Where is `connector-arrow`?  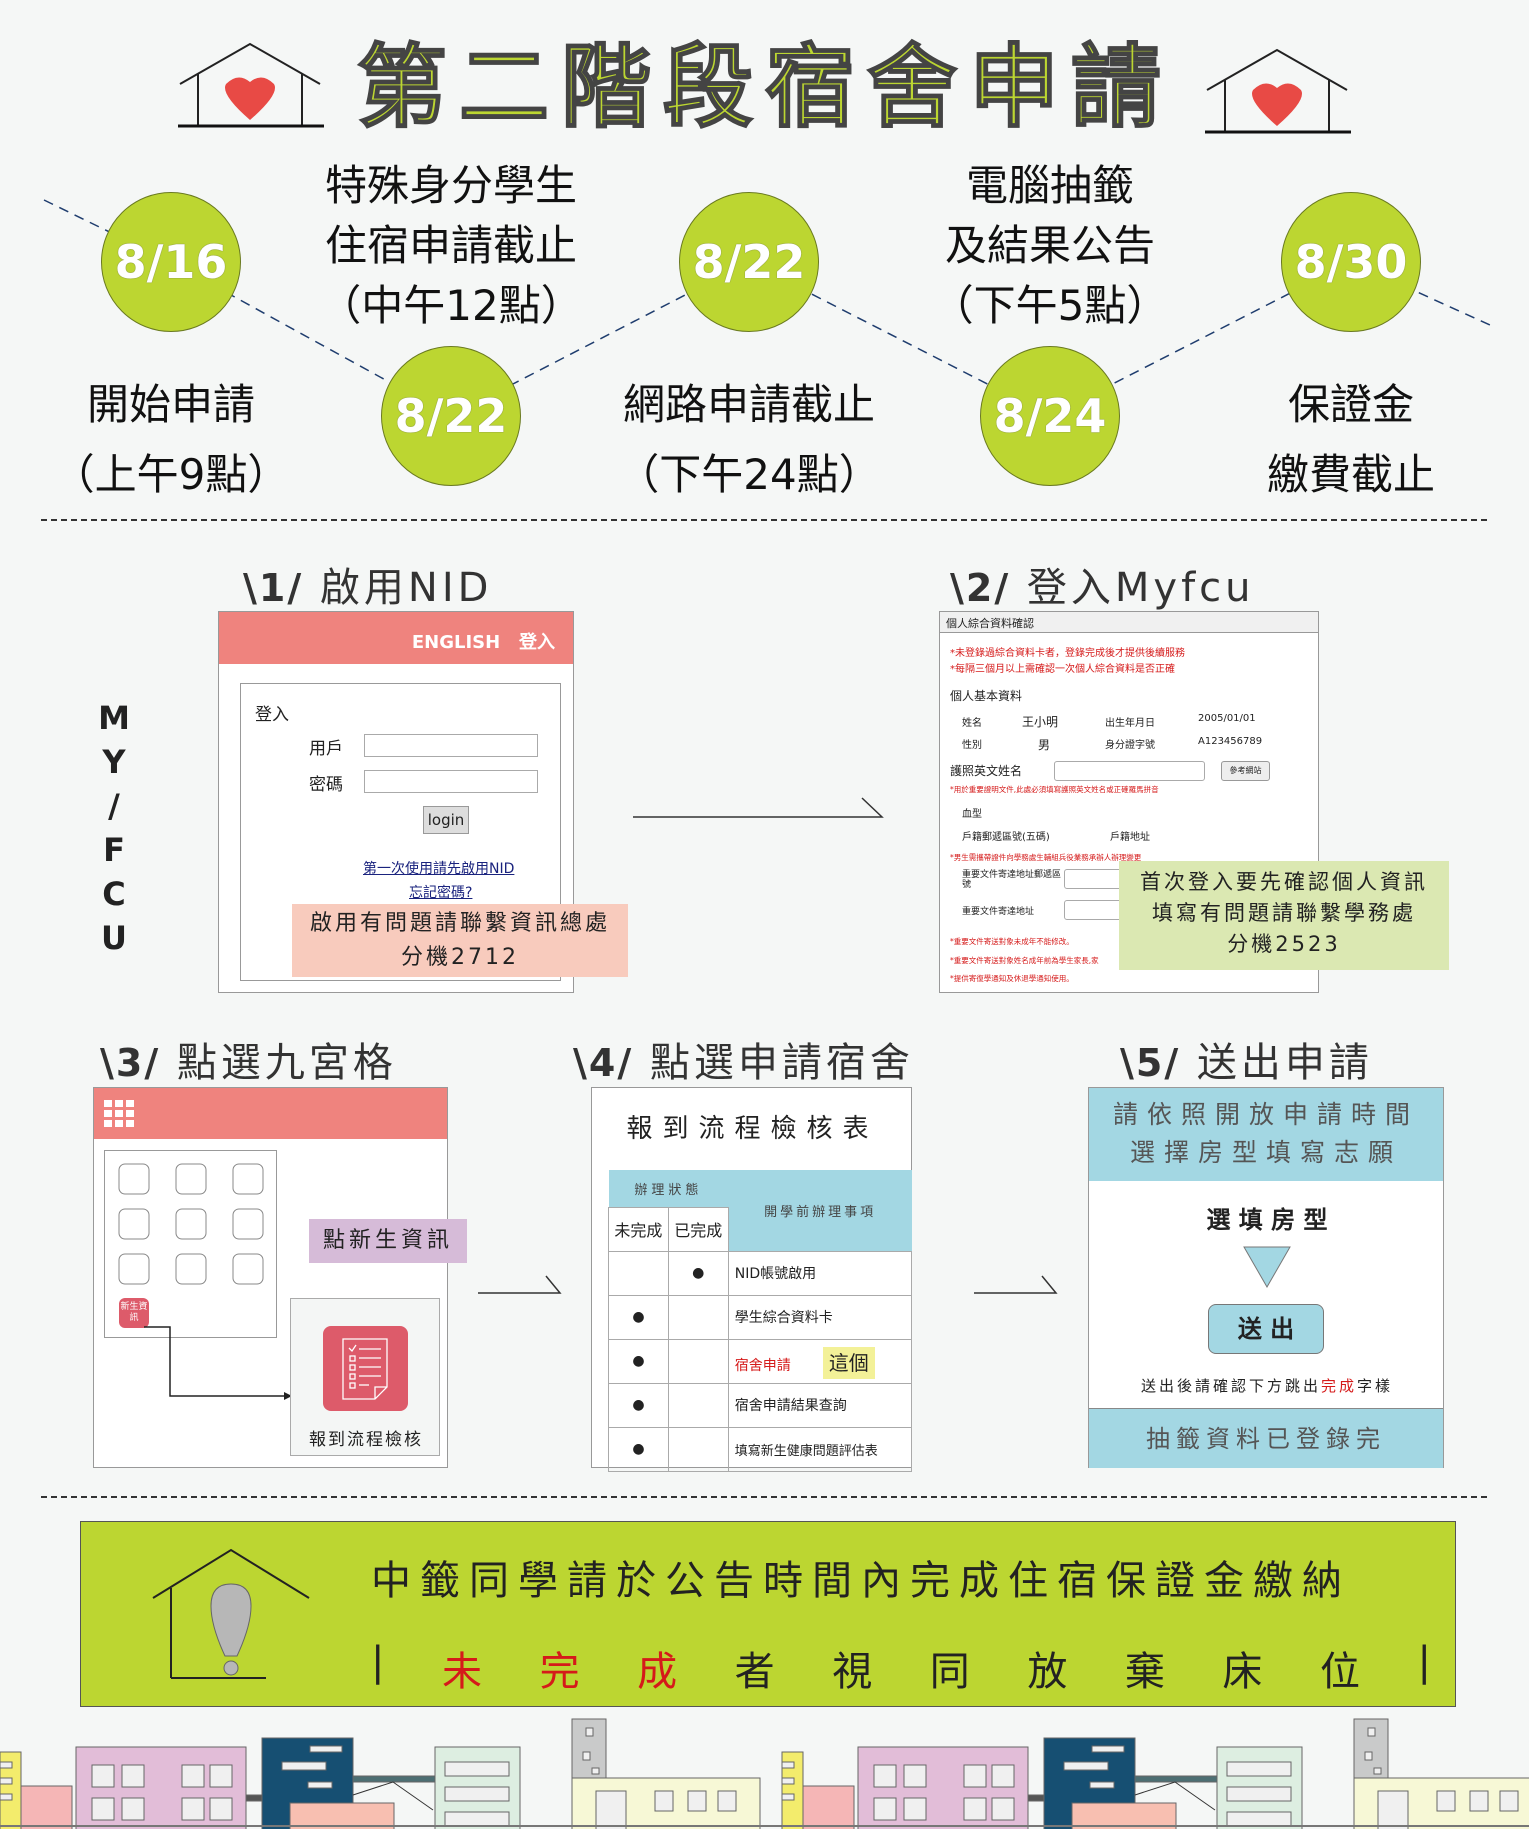
connector-arrow is located at coordinates (218, 1363).